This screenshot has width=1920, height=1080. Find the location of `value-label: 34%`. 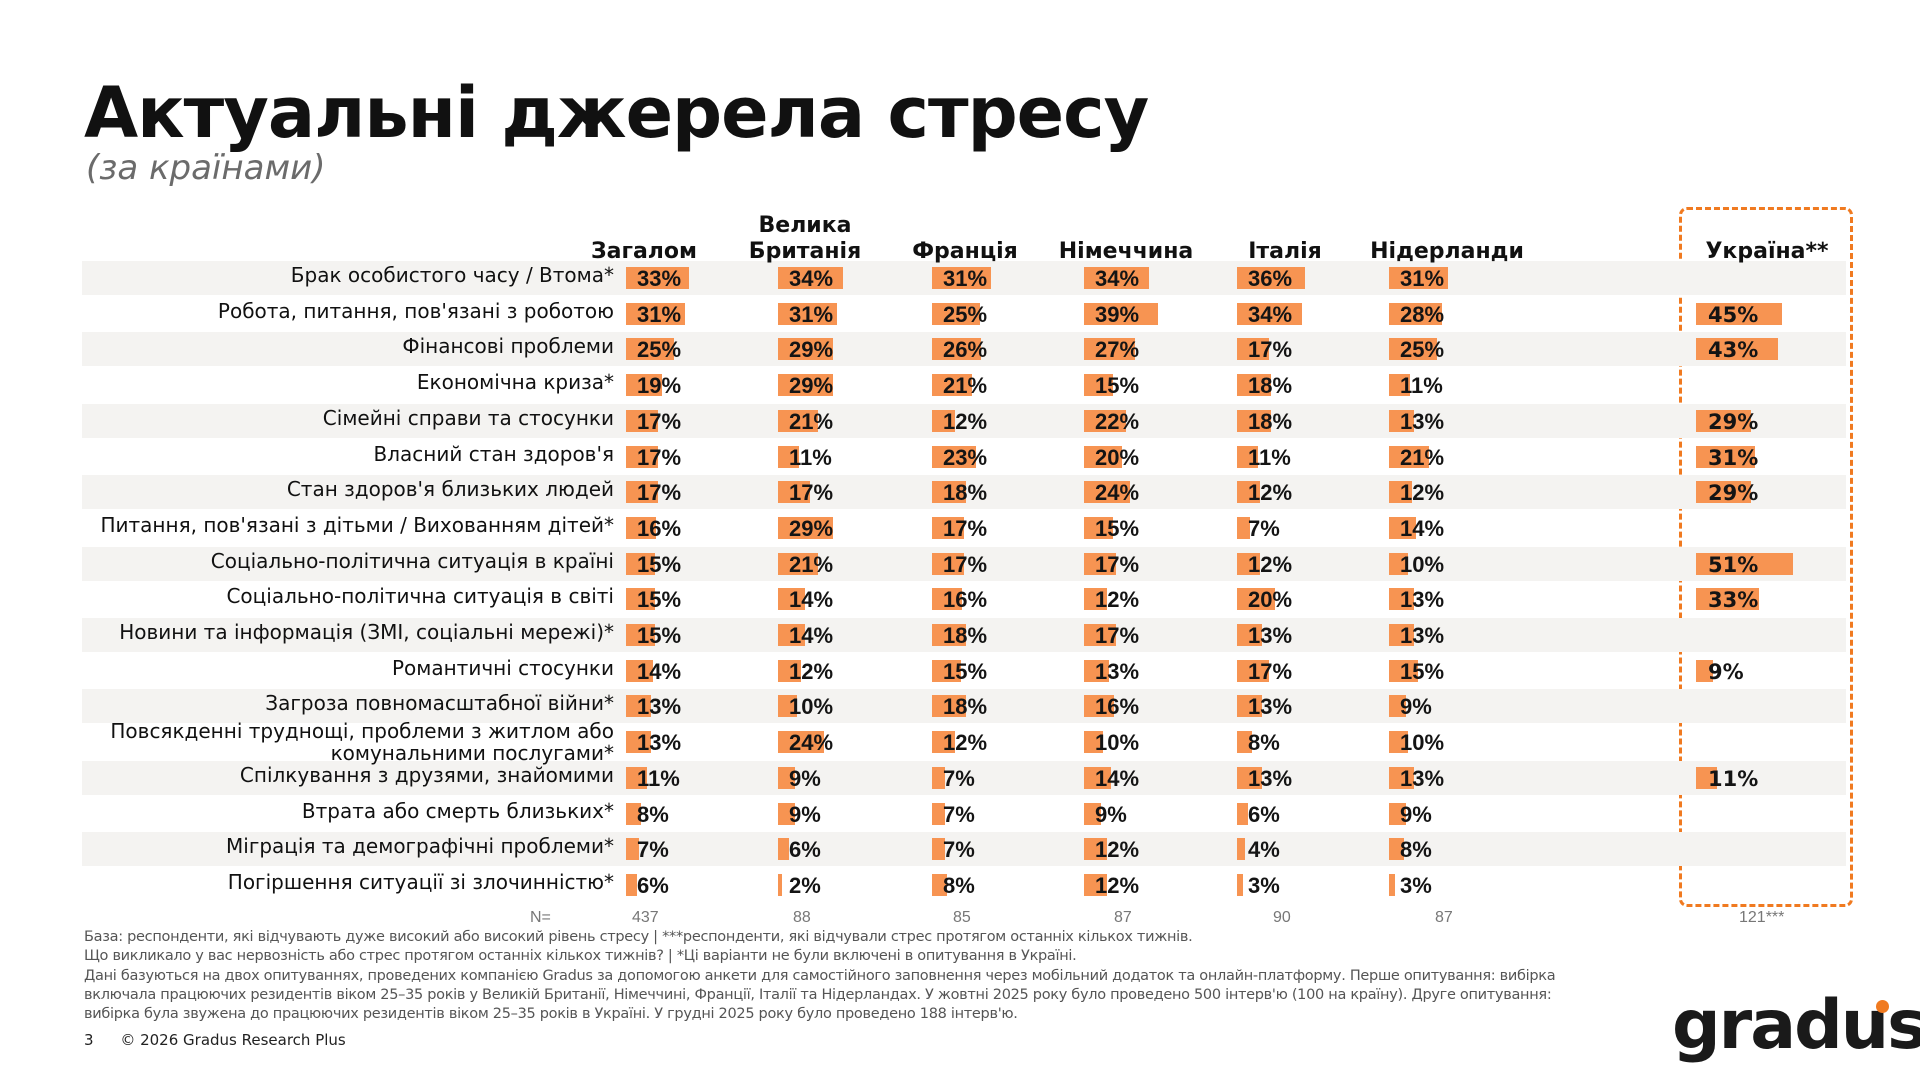

value-label: 34% is located at coordinates (811, 278).